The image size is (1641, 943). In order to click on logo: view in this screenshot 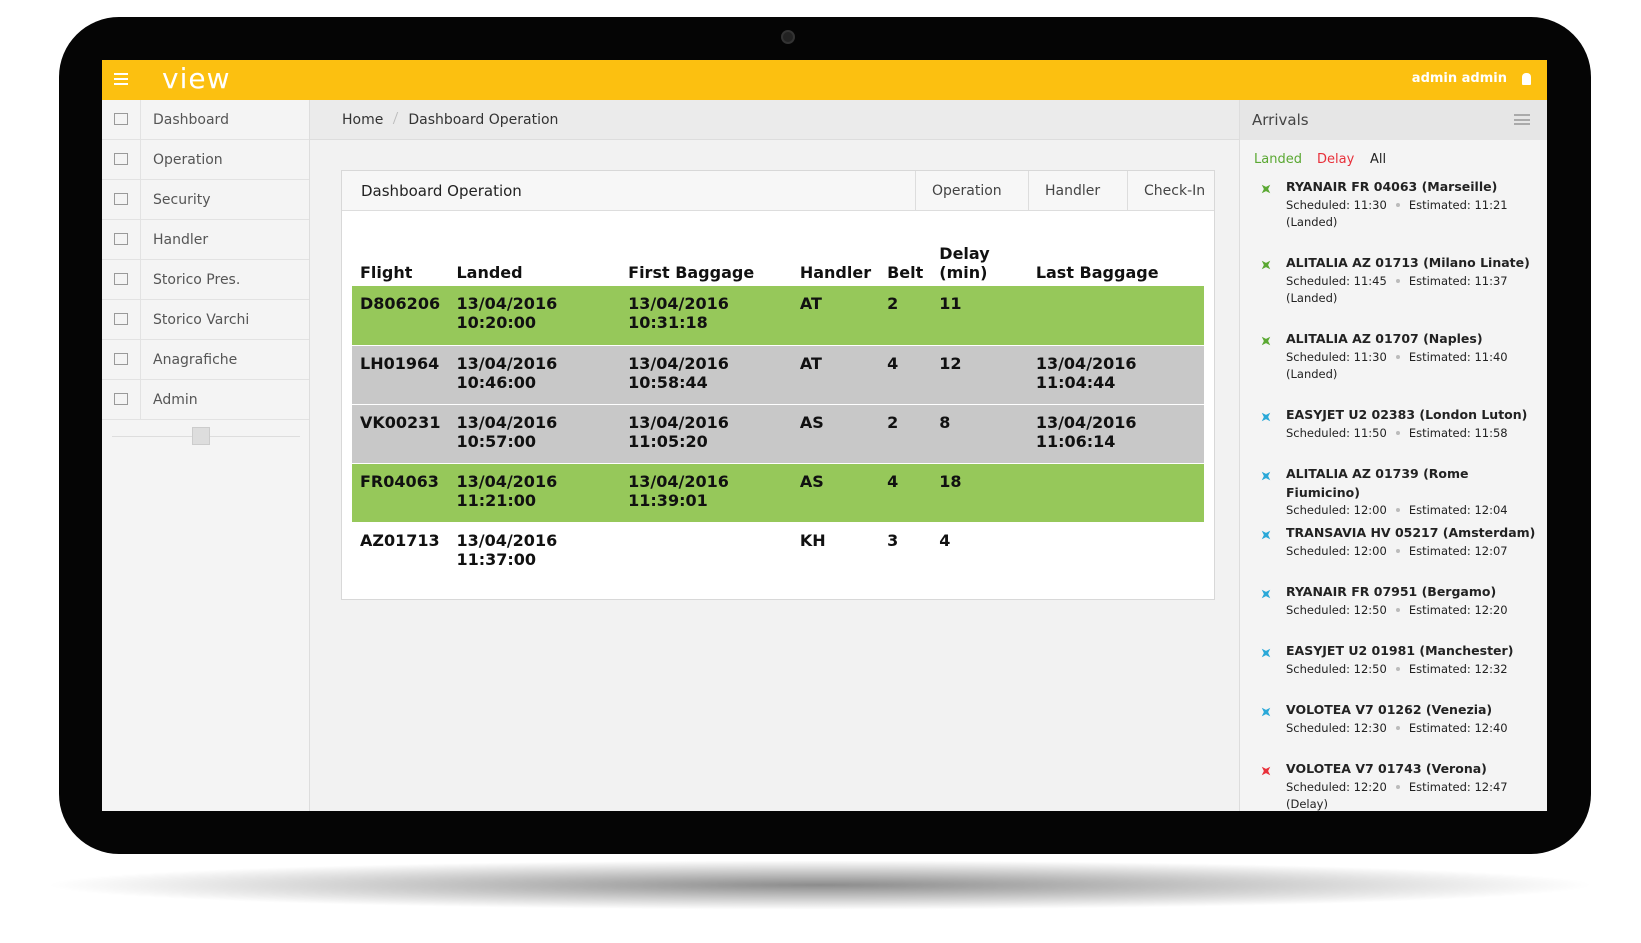, I will do `click(196, 78)`.